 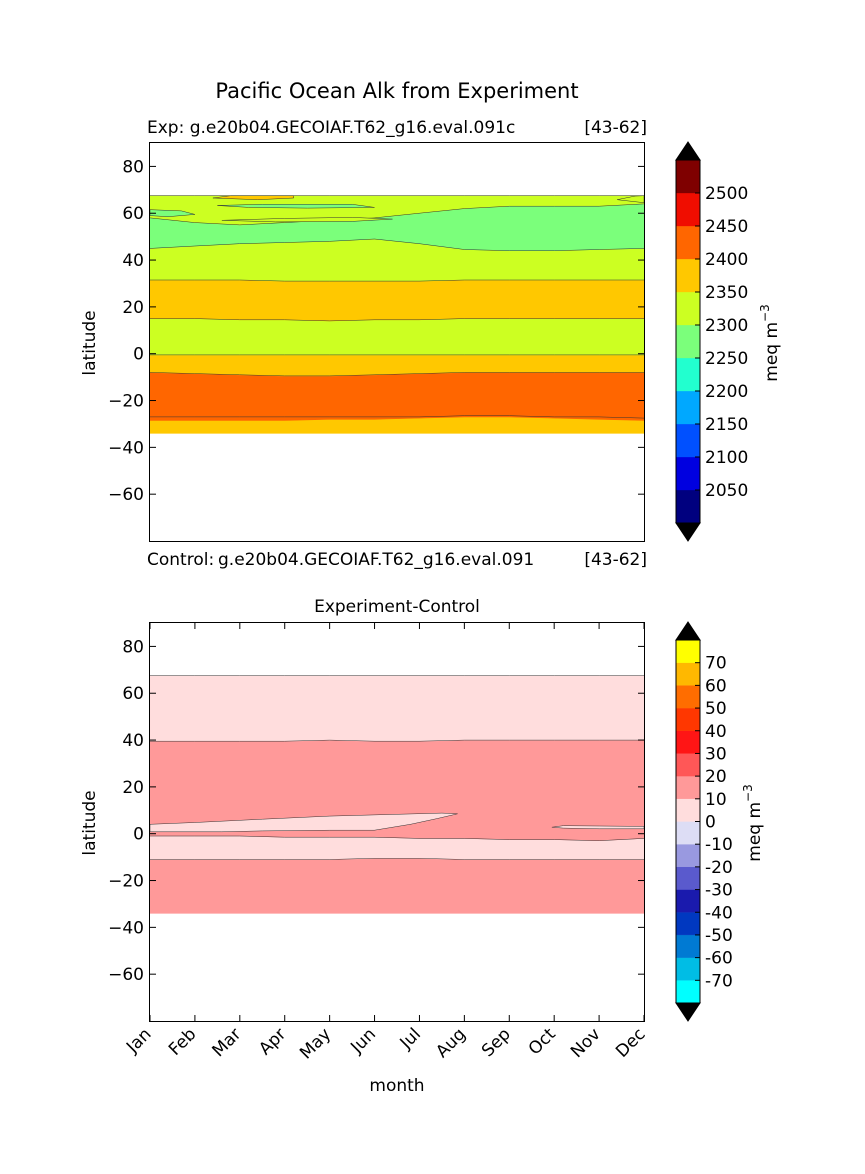 What do you see at coordinates (133, 694) in the screenshot?
I see `bottom-y-tick-label: 60` at bounding box center [133, 694].